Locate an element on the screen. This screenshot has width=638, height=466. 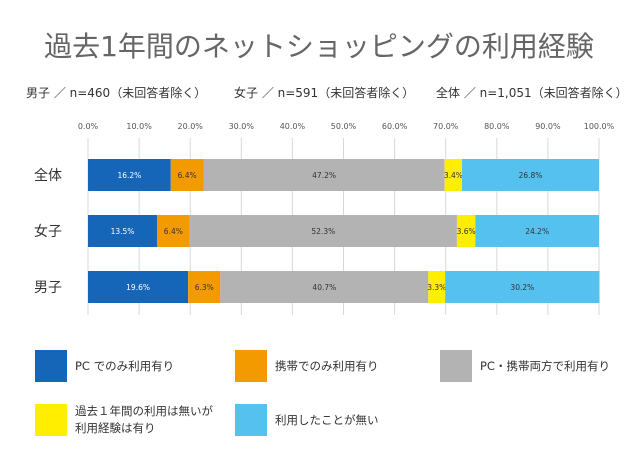
bar-data-label: 3.3% is located at coordinates (436, 287).